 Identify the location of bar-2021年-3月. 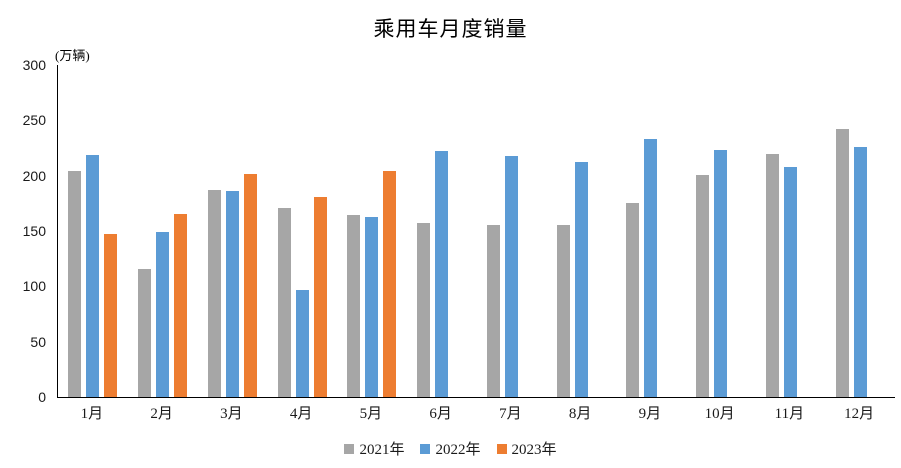
(214, 293).